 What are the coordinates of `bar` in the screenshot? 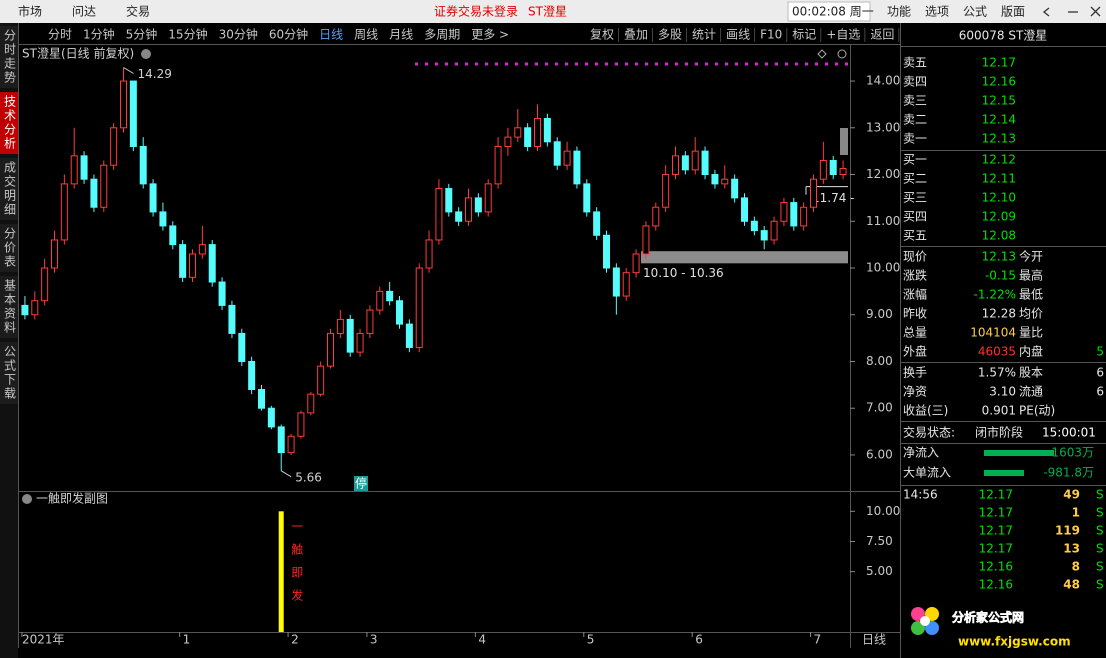 It's located at (281, 571).